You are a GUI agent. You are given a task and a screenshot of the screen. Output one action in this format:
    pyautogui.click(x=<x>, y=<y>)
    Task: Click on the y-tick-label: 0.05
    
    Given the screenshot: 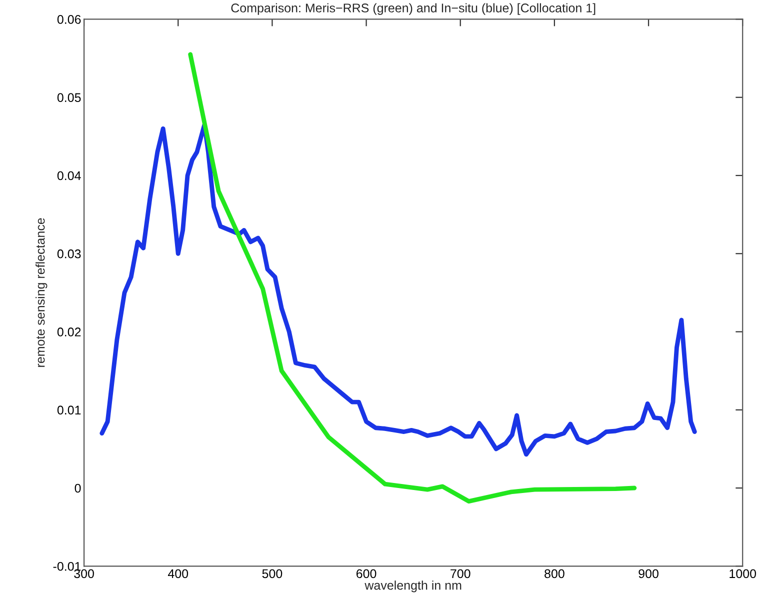 What is the action you would take?
    pyautogui.click(x=69, y=97)
    